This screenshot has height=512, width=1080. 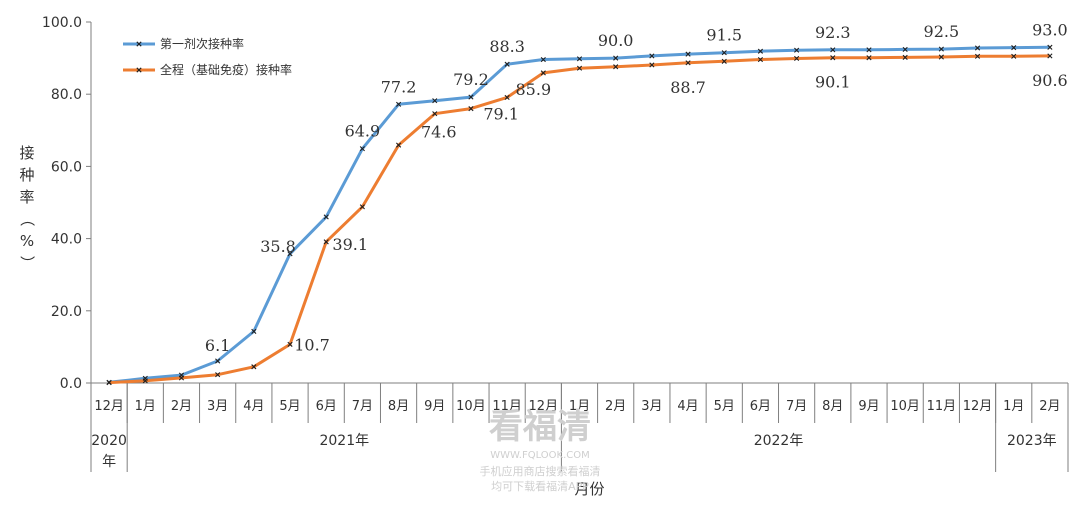 What do you see at coordinates (109, 462) in the screenshot?
I see `year-label: 年` at bounding box center [109, 462].